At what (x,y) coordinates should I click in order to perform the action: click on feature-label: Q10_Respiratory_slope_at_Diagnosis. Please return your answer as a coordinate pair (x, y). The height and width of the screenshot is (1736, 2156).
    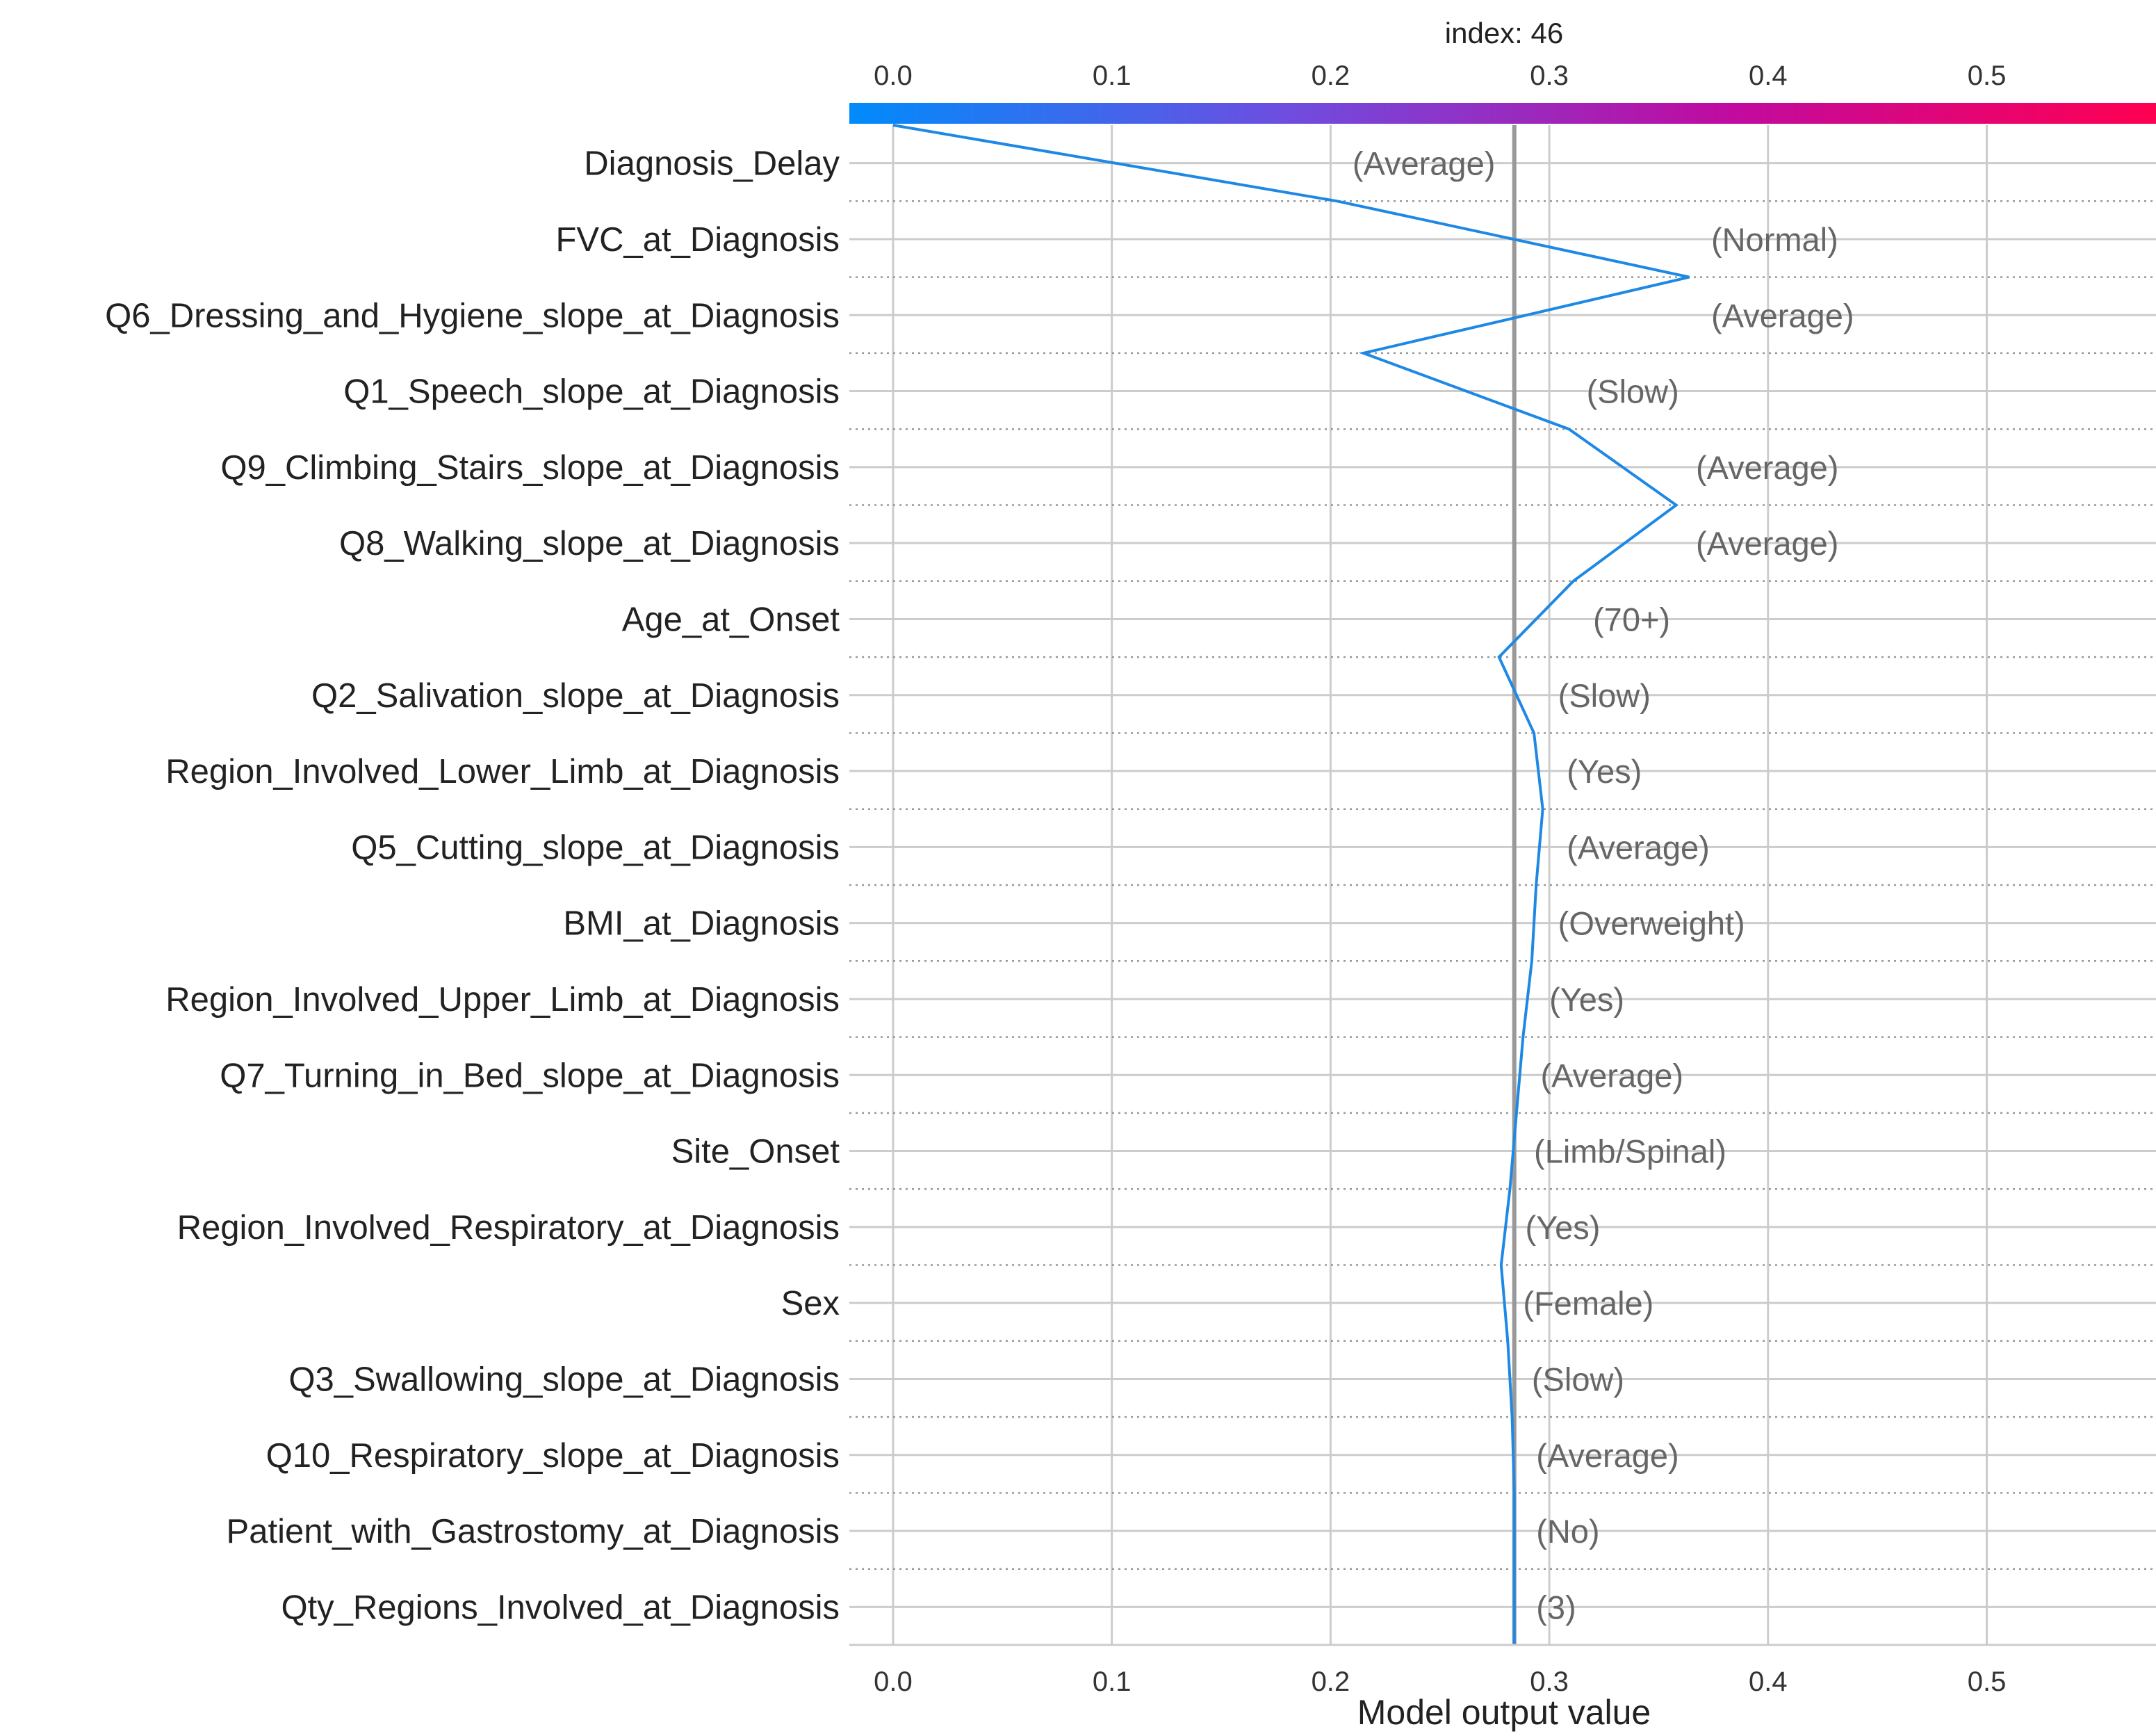
    Looking at the image, I should click on (553, 1456).